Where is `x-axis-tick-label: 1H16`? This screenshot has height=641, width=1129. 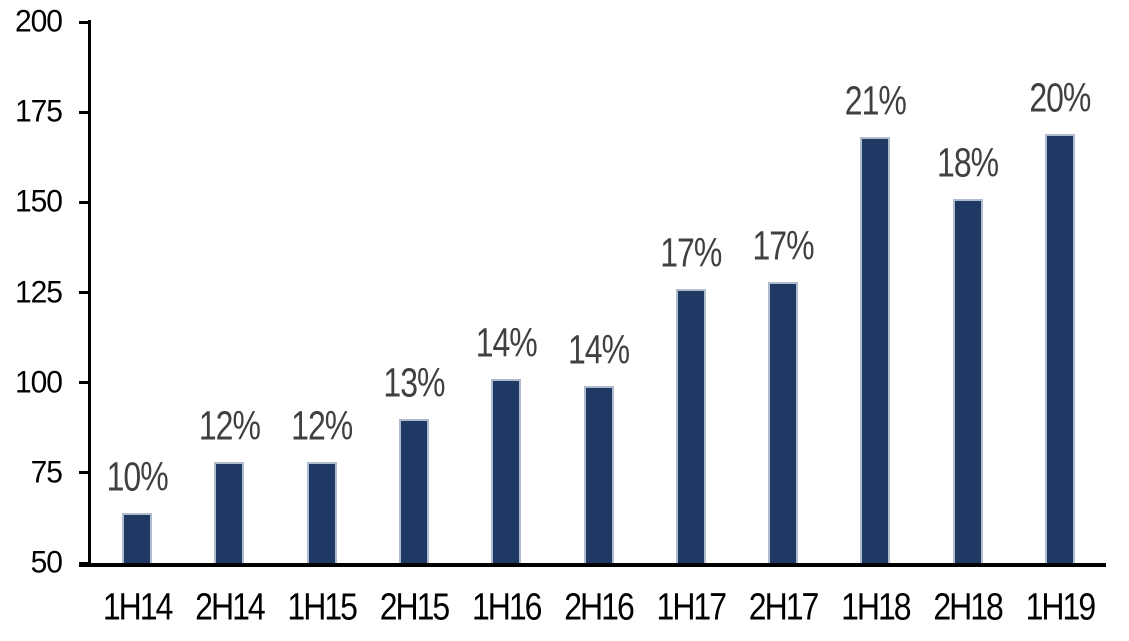 x-axis-tick-label: 1H16 is located at coordinates (507, 606).